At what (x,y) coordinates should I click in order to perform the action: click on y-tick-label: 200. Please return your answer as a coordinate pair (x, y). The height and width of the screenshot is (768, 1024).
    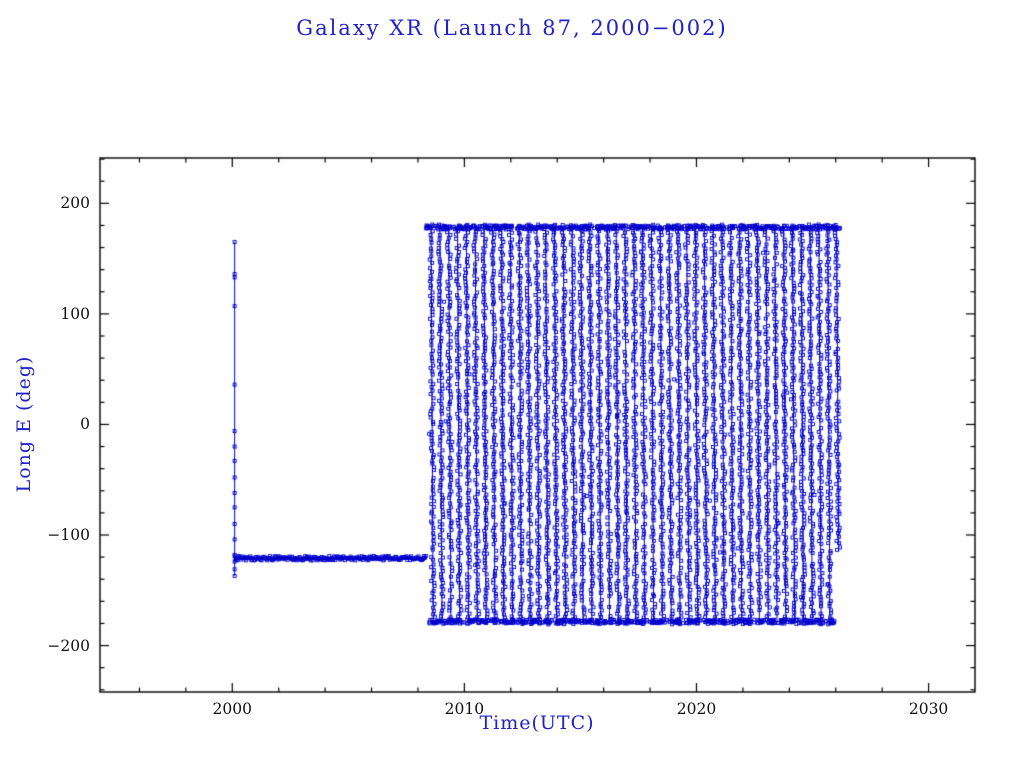
    Looking at the image, I should click on (75, 203).